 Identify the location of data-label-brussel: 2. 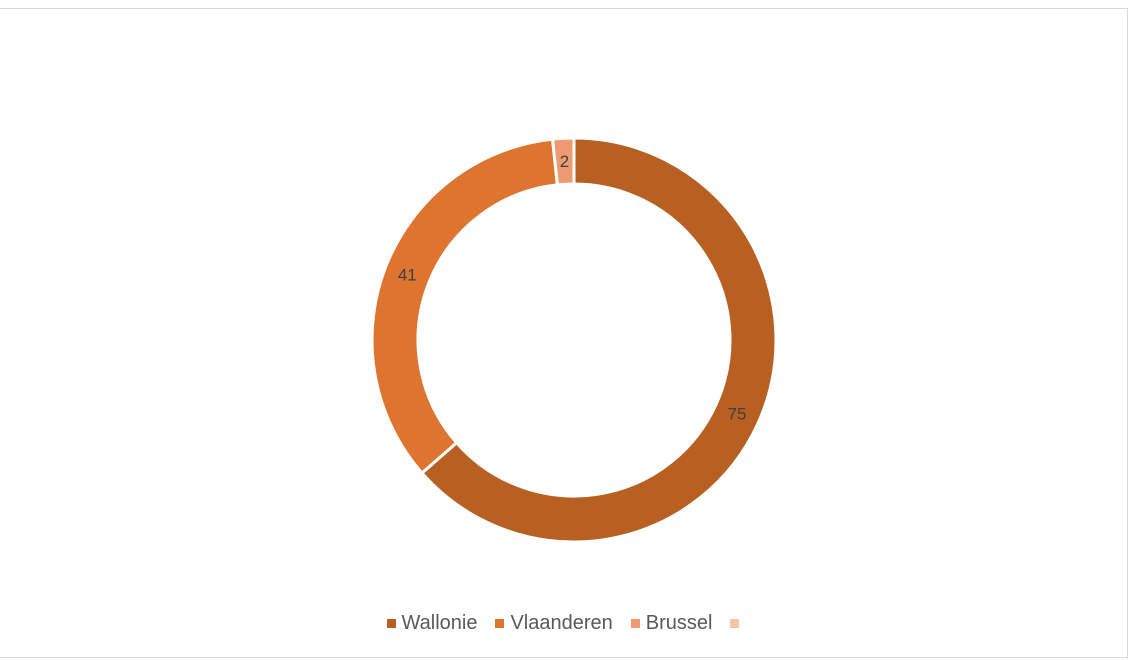
(564, 161).